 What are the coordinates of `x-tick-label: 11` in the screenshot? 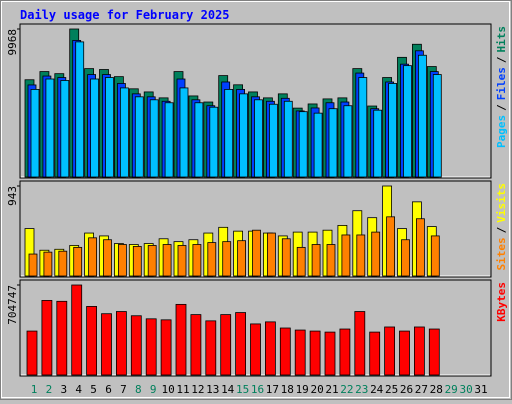 It's located at (182, 389).